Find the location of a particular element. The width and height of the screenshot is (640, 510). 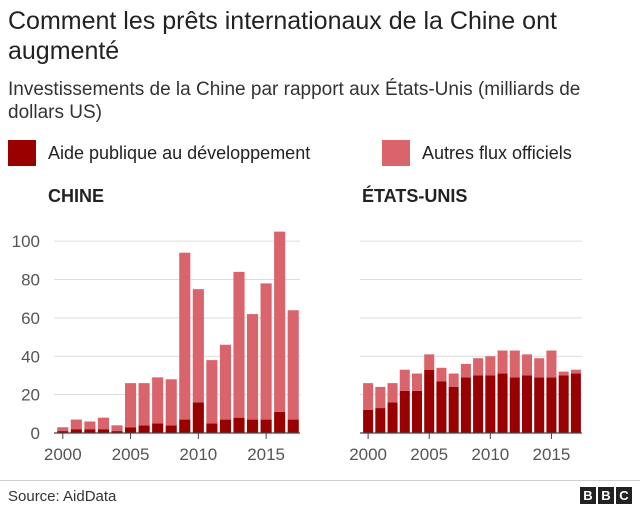

legend-label-oof: Autres flux officiels is located at coordinates (497, 152).